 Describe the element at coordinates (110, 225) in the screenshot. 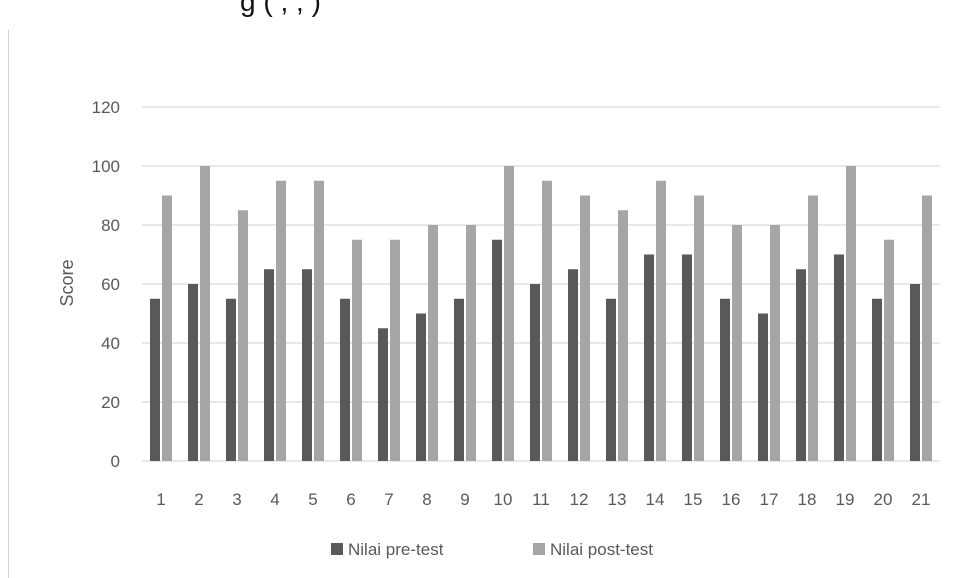

I see `y-tick-label: 80` at that location.